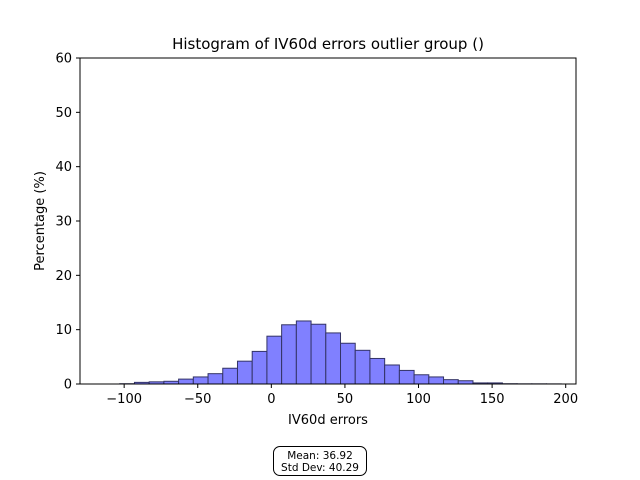 This screenshot has height=480, width=640. I want to click on x-tick-label: 0, so click(271, 399).